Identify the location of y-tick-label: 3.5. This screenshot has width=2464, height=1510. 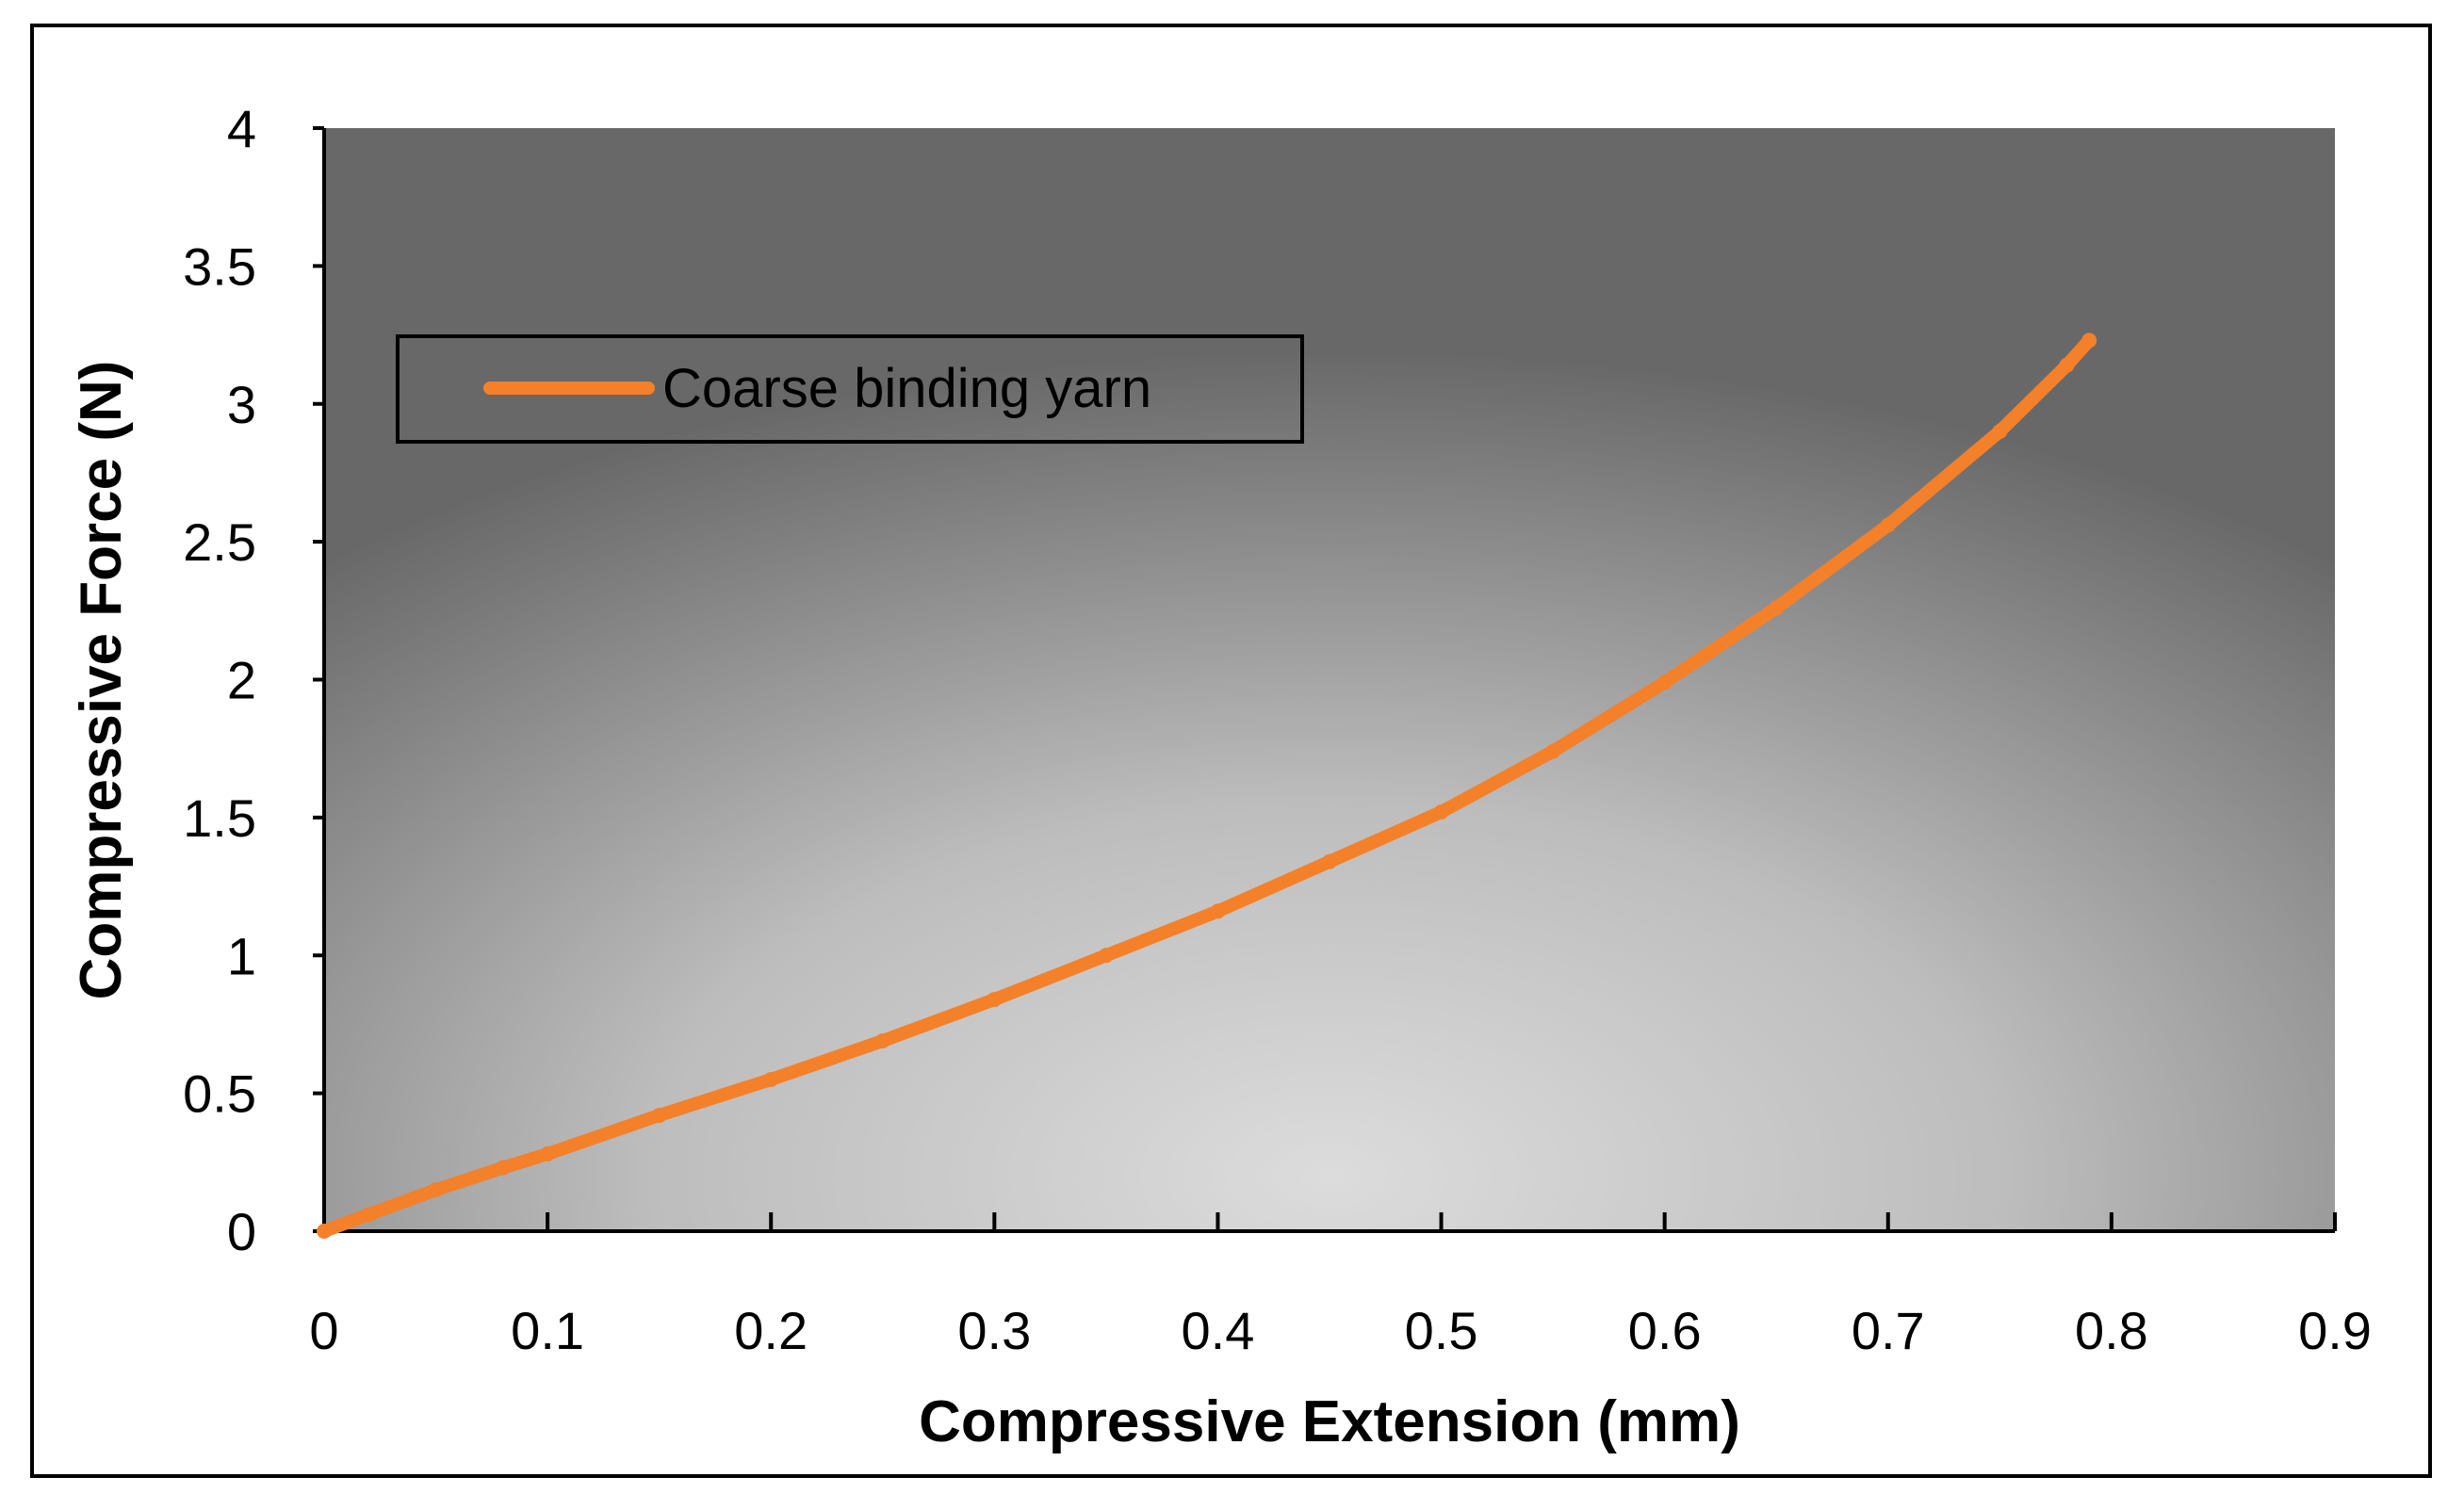
(219, 266).